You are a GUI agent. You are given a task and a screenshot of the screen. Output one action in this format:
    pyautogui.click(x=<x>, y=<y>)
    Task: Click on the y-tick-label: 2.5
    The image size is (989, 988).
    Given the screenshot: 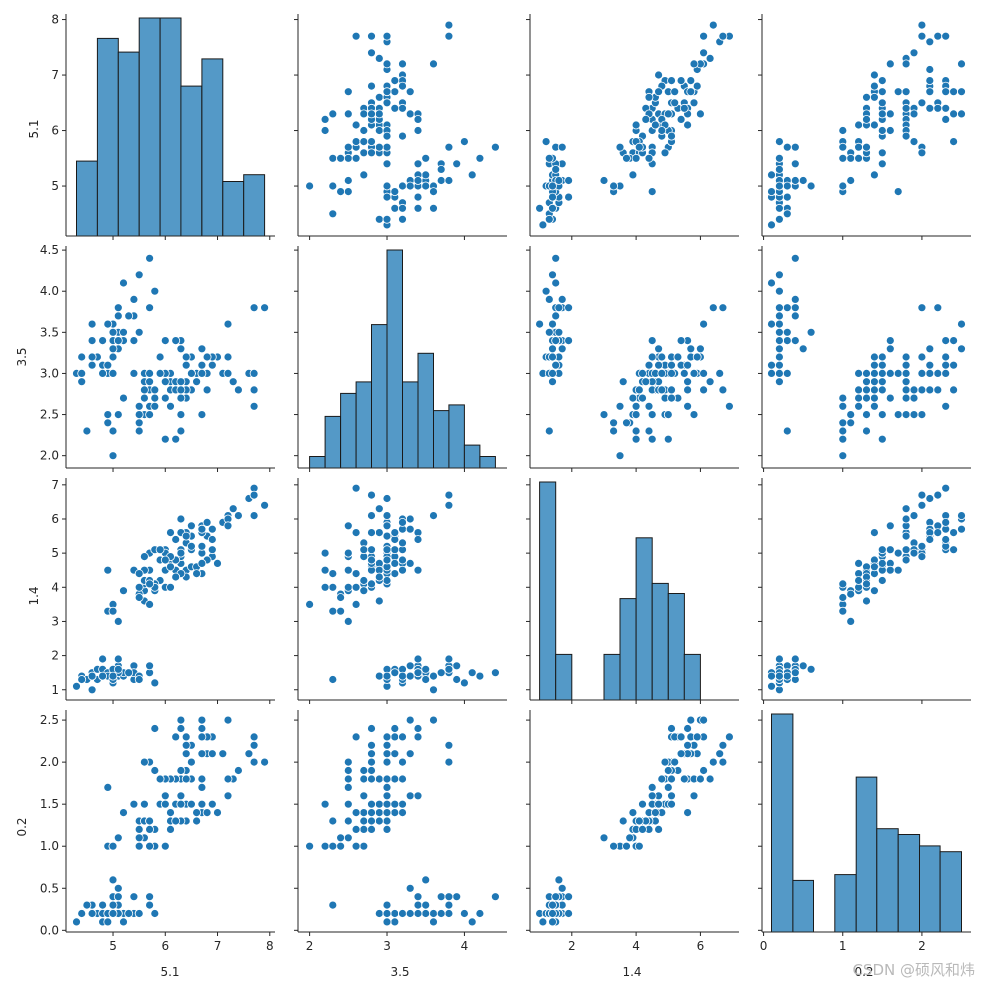 What is the action you would take?
    pyautogui.click(x=49, y=720)
    